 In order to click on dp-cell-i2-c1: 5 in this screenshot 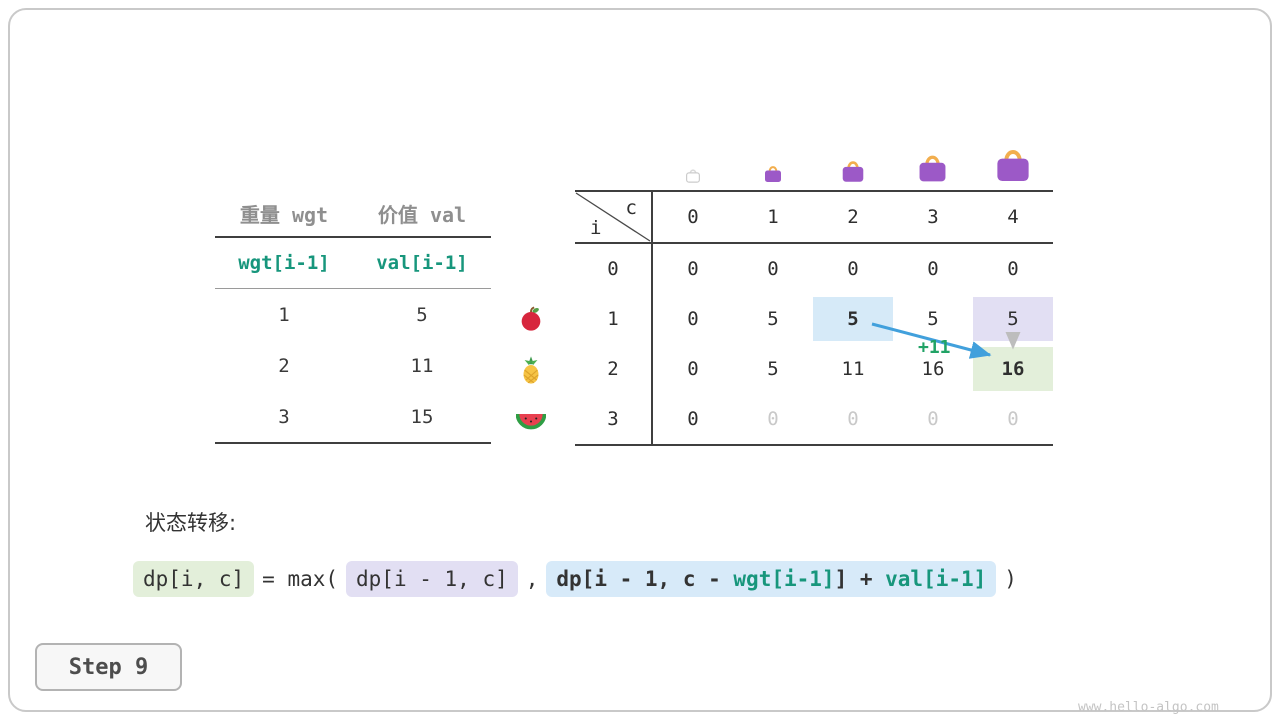, I will do `click(773, 369)`.